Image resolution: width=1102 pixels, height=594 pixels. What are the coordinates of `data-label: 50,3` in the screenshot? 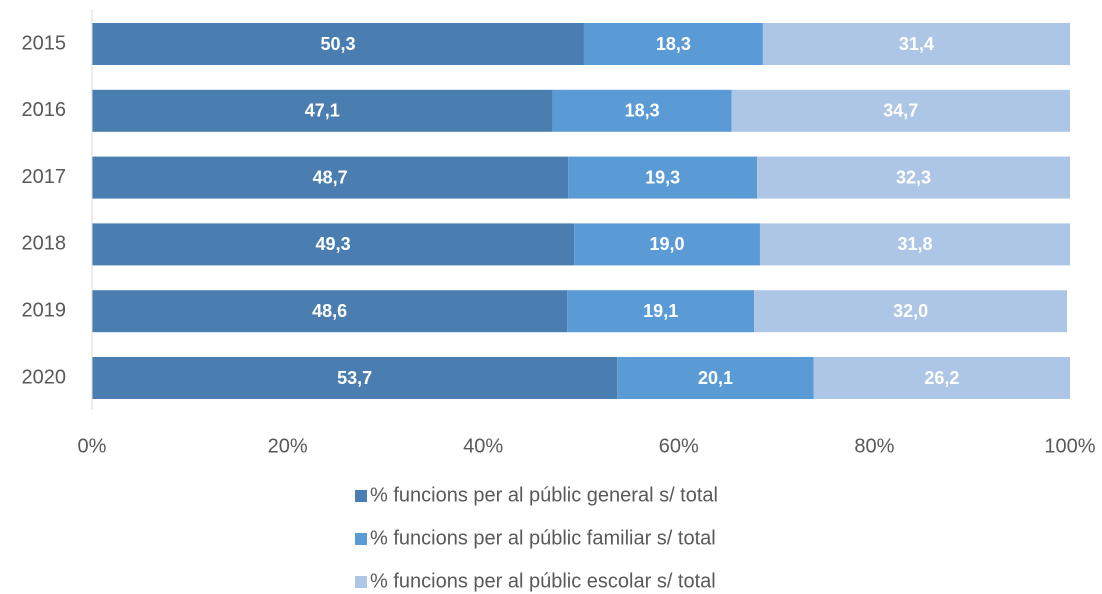 It's located at (337, 44).